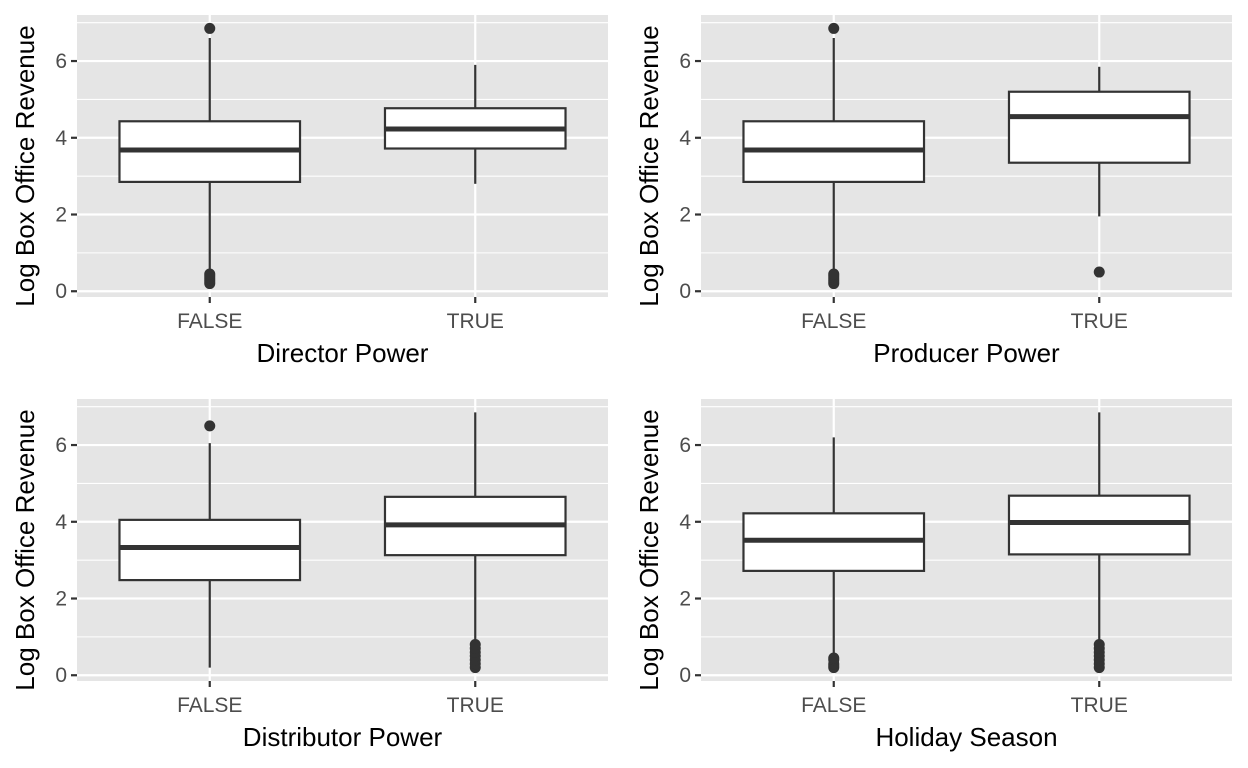  I want to click on x-axis-title: Distributor Power, so click(343, 737).